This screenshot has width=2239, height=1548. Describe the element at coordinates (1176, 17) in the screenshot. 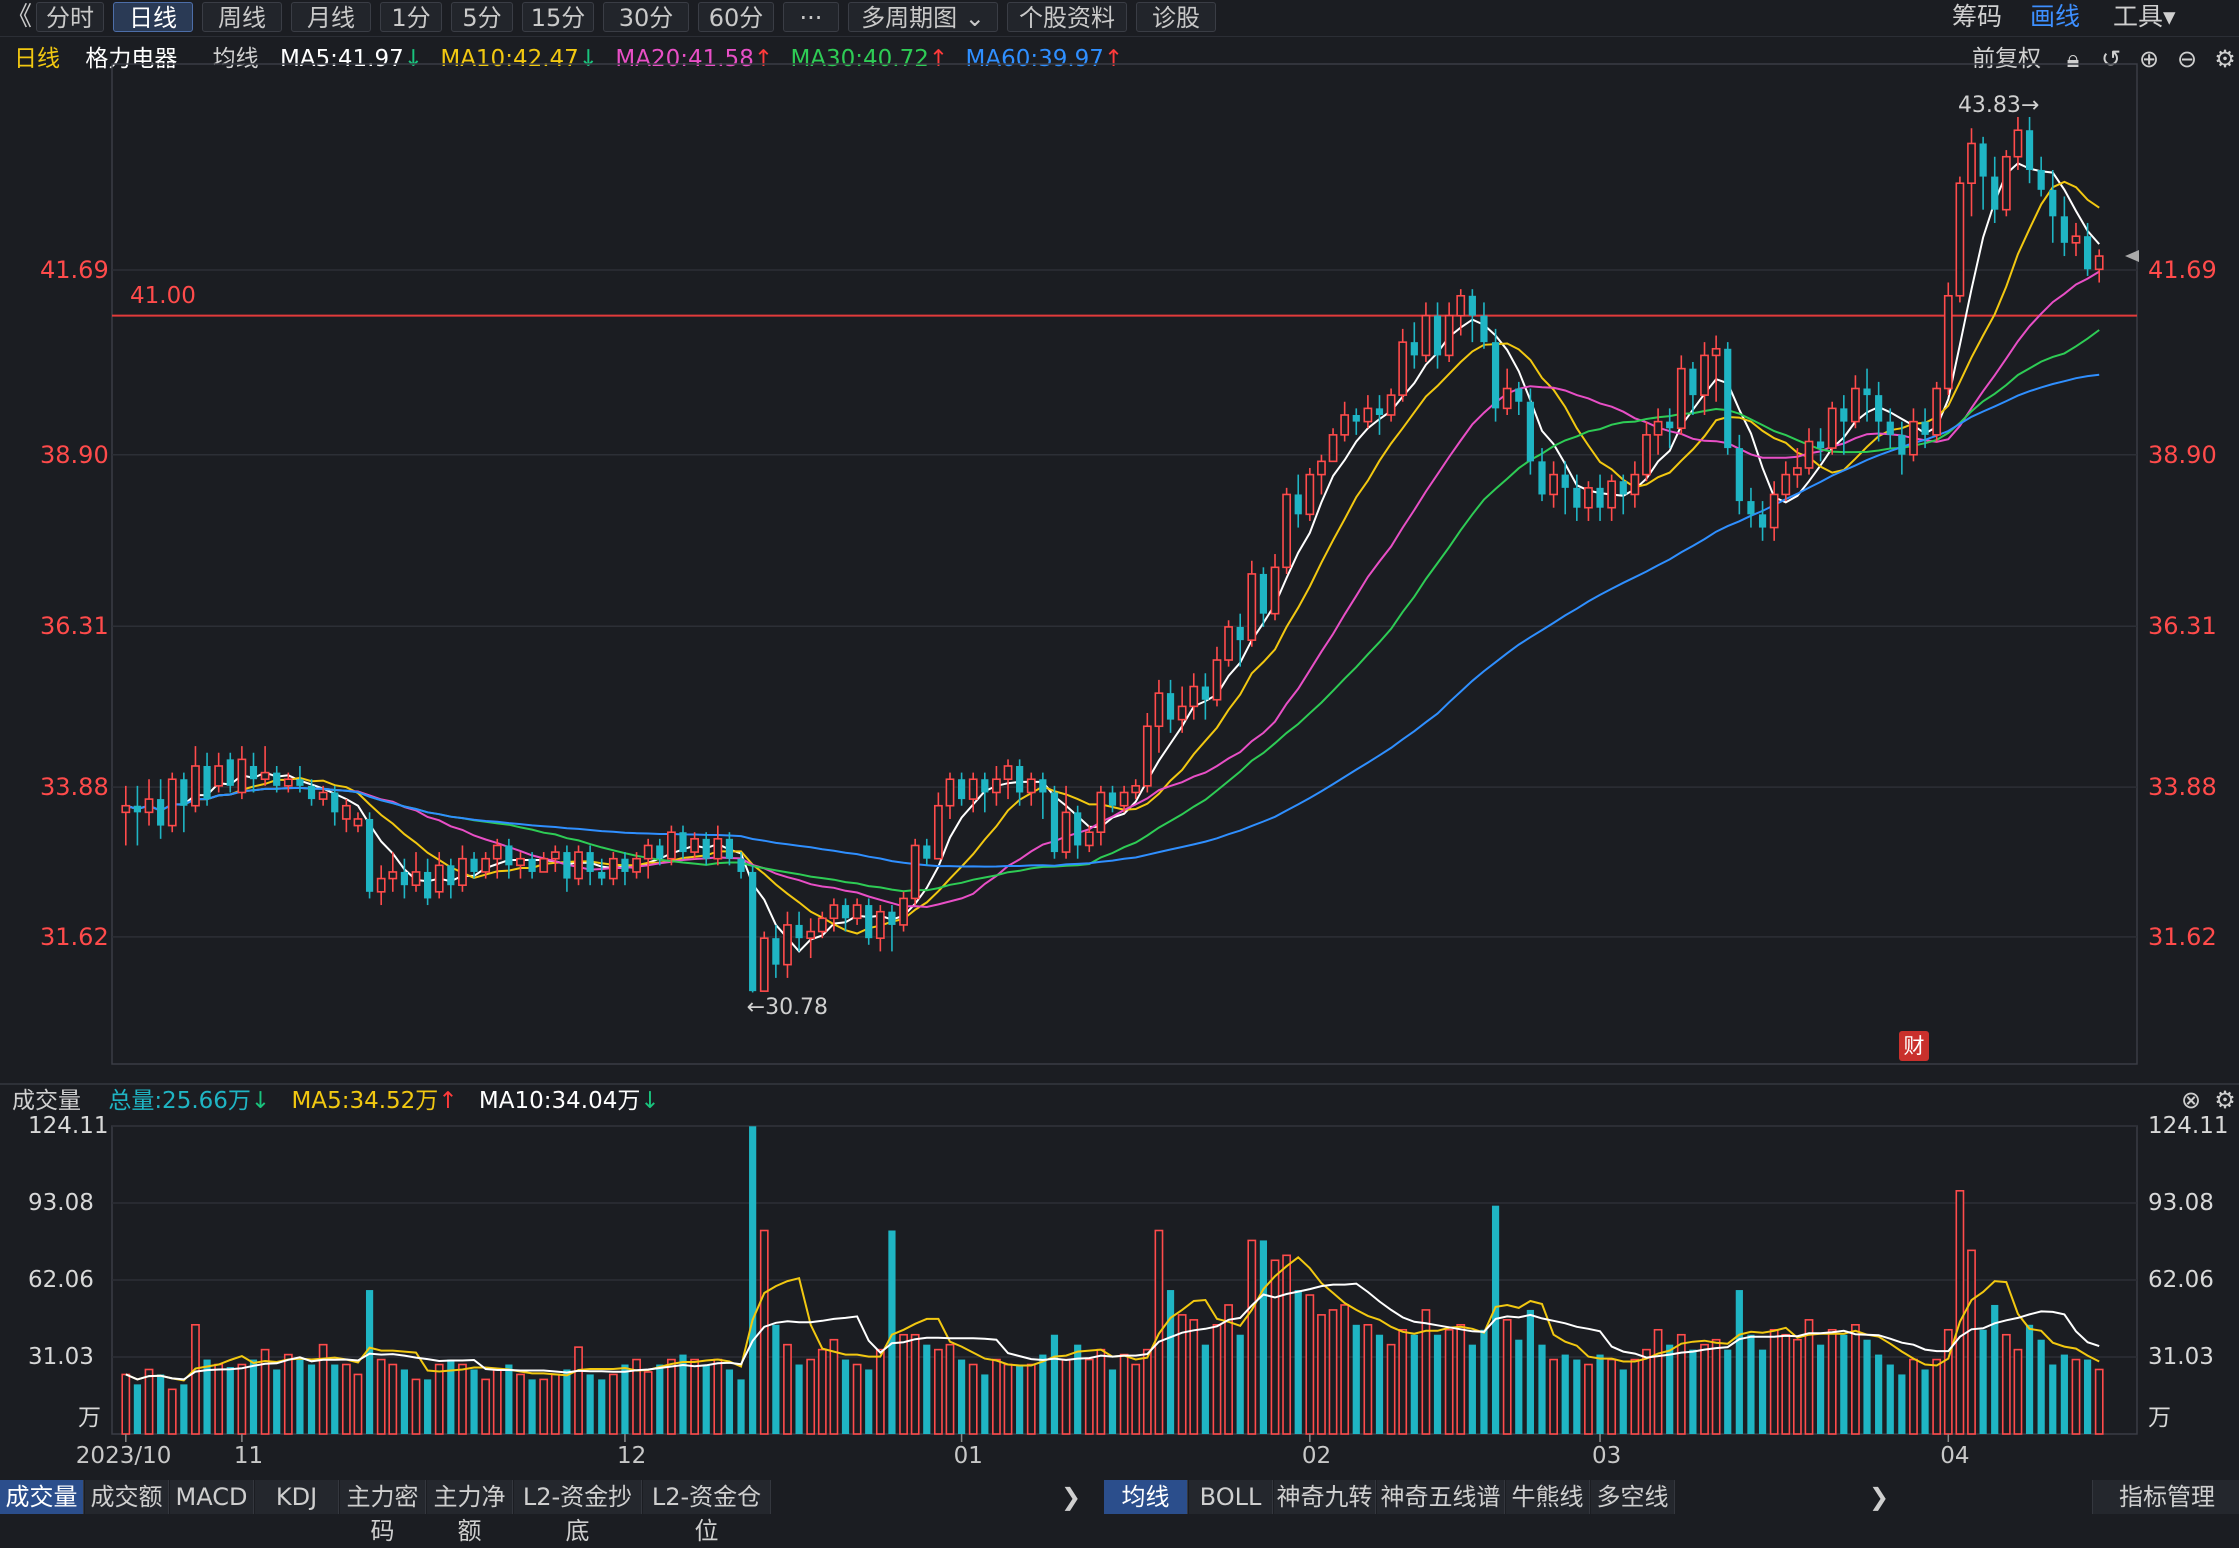

I see `period-button: 诊股` at that location.